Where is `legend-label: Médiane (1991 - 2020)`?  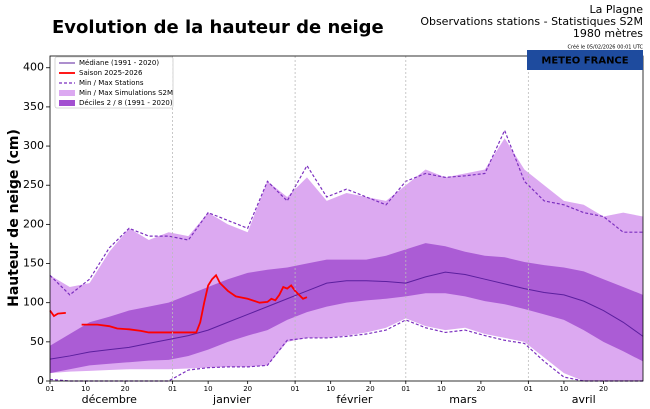 legend-label: Médiane (1991 - 2020) is located at coordinates (119, 63).